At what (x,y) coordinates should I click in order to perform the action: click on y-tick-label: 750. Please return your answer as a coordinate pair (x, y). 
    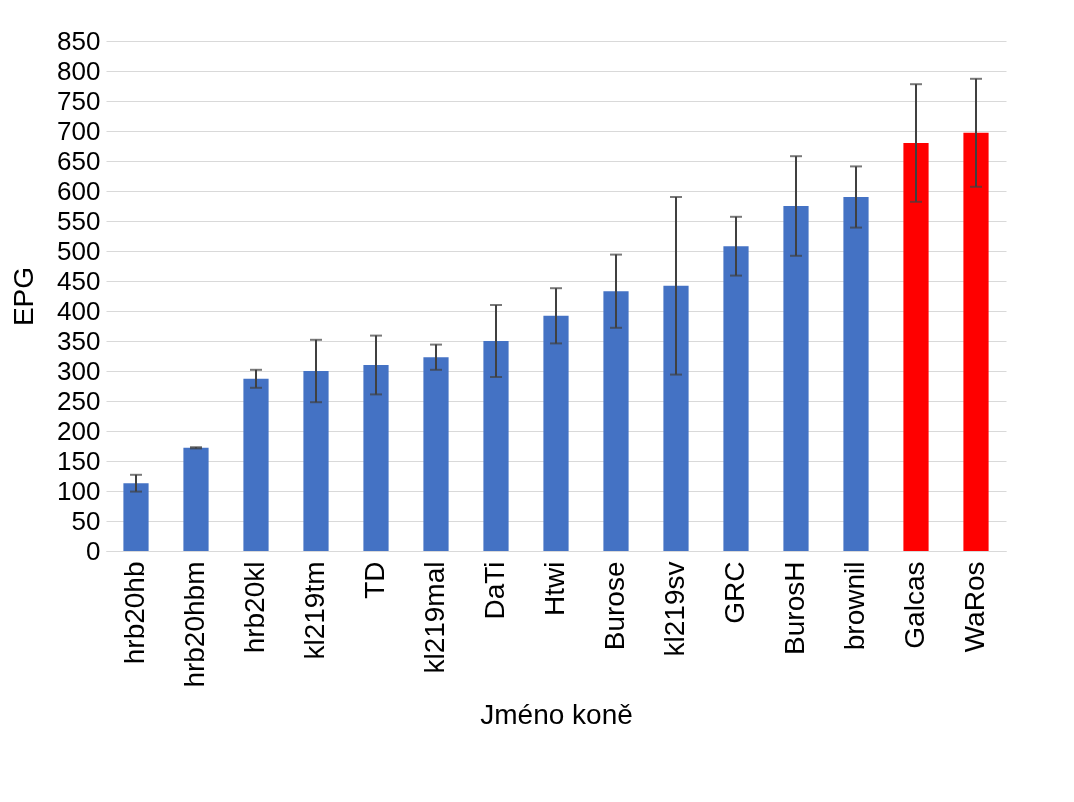
    Looking at the image, I should click on (79, 100).